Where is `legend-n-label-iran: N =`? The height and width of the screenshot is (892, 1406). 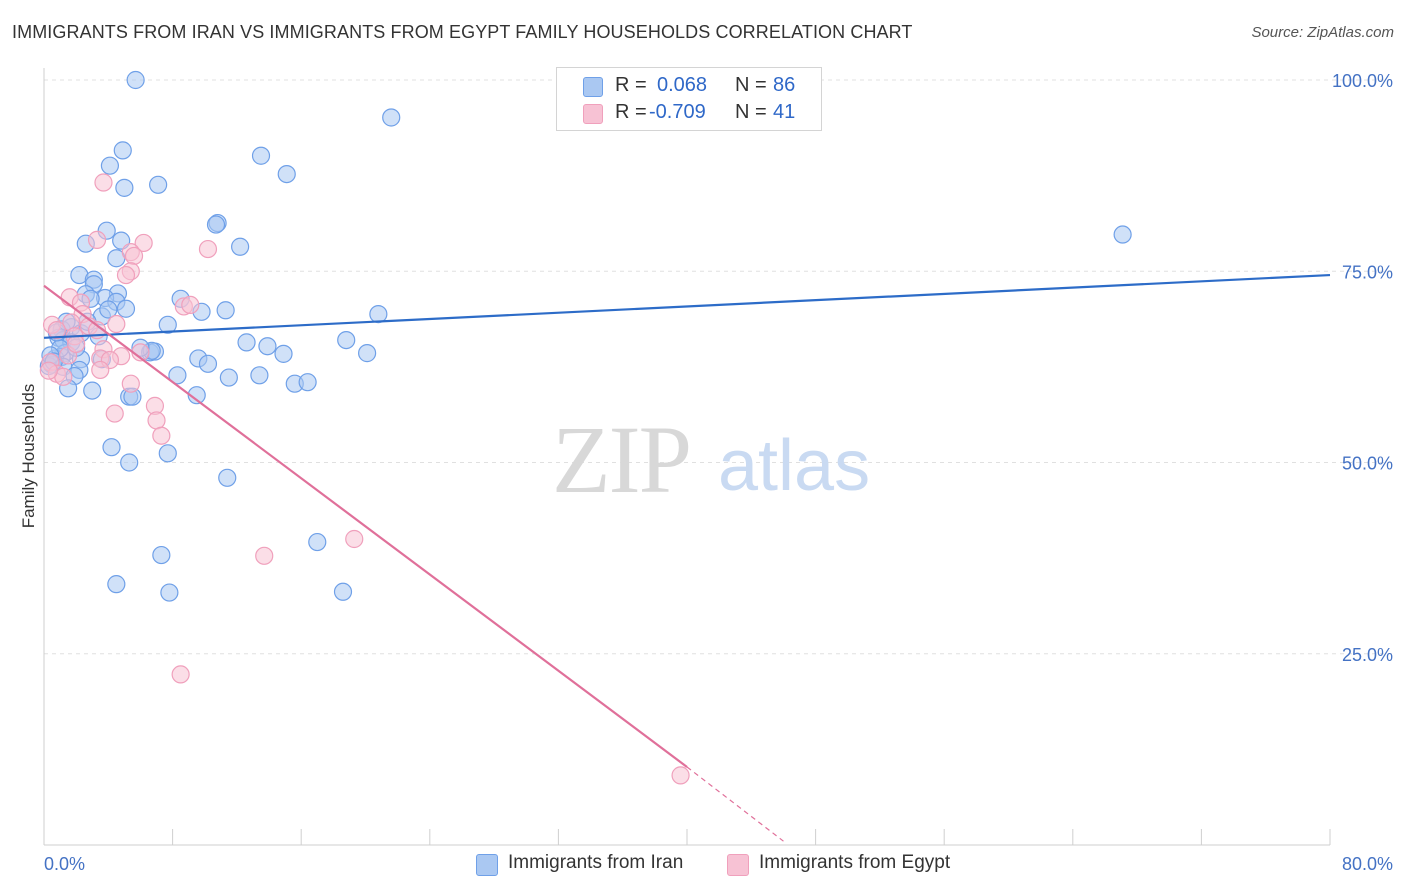
legend-n-label-iran: N = is located at coordinates (751, 85).